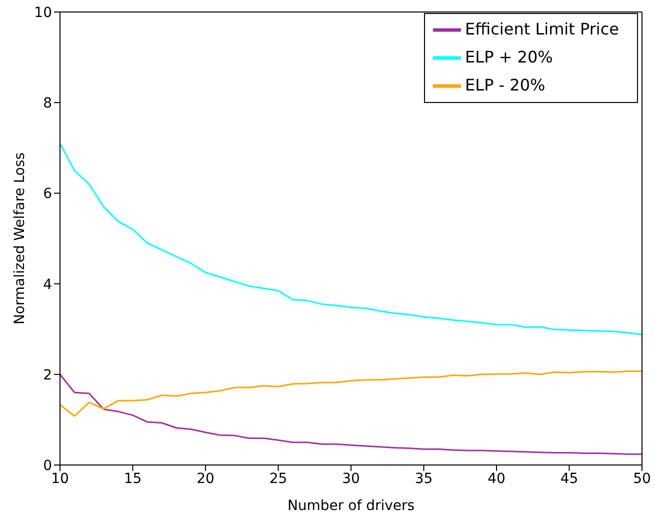  What do you see at coordinates (47, 194) in the screenshot?
I see `y-tick-label: 6` at bounding box center [47, 194].